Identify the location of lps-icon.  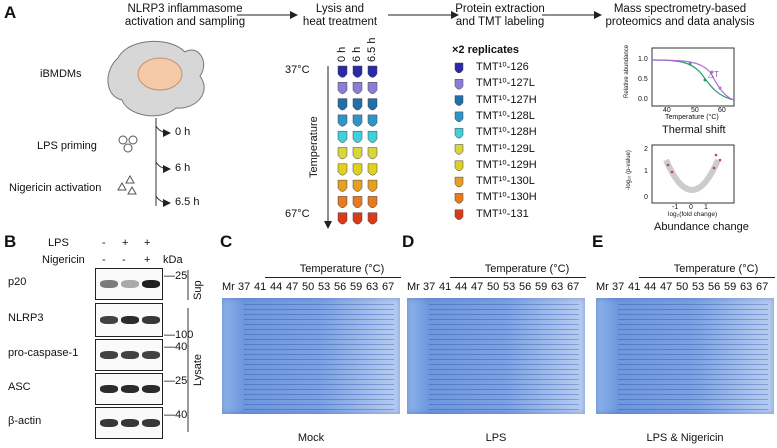
(128, 144).